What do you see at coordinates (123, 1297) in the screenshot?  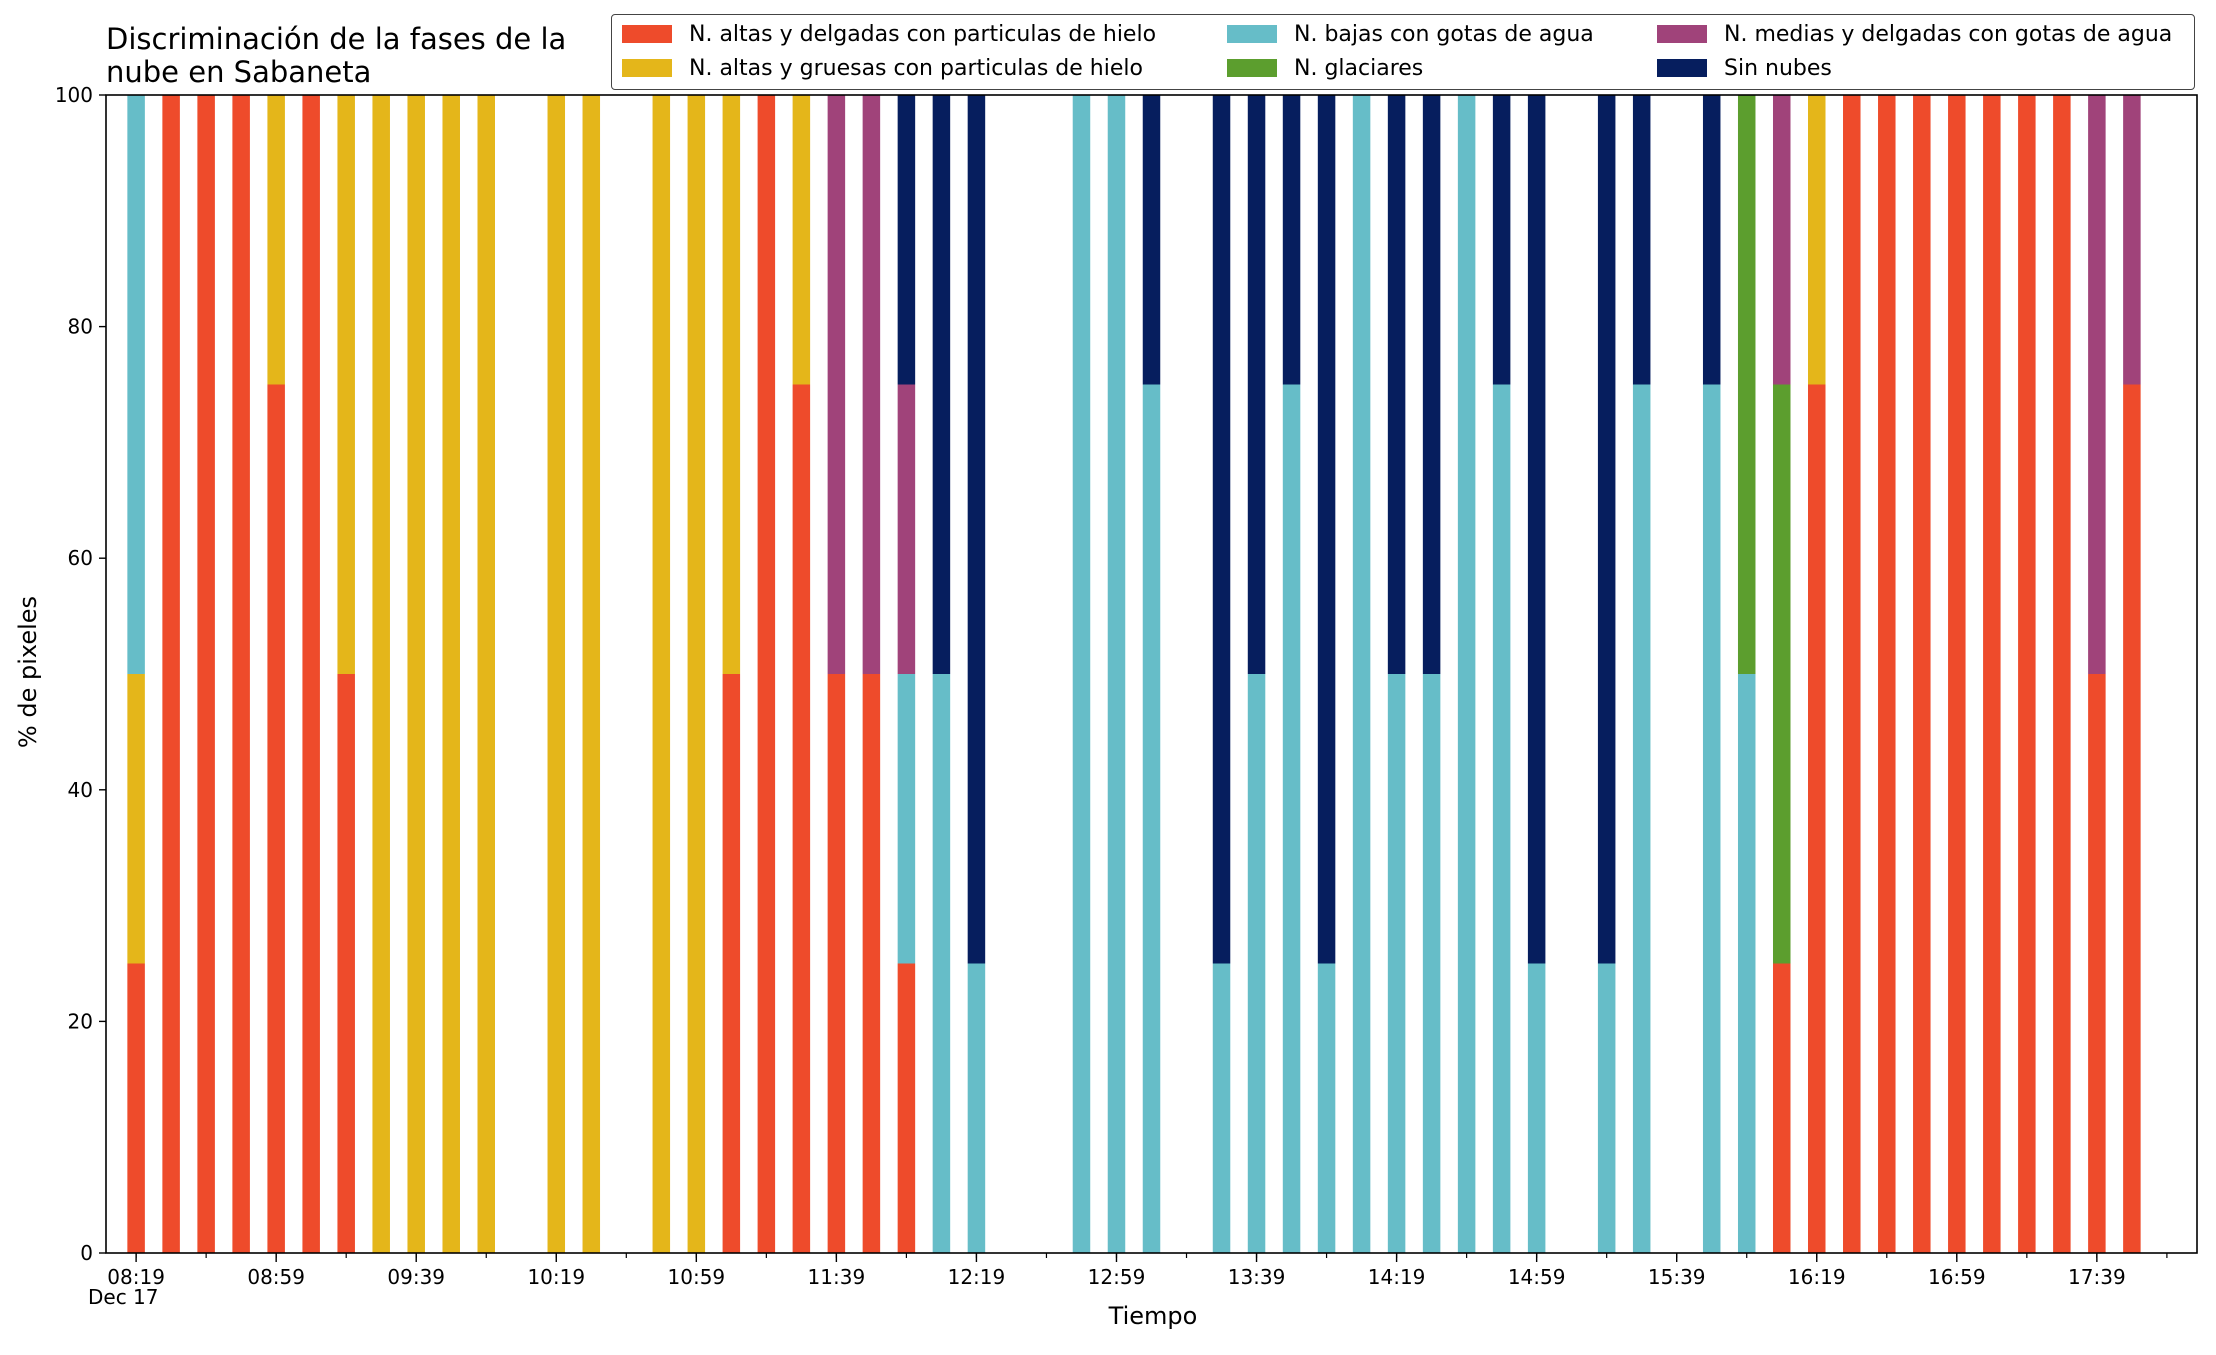 I see `x-axis-date-label: Dec 17` at bounding box center [123, 1297].